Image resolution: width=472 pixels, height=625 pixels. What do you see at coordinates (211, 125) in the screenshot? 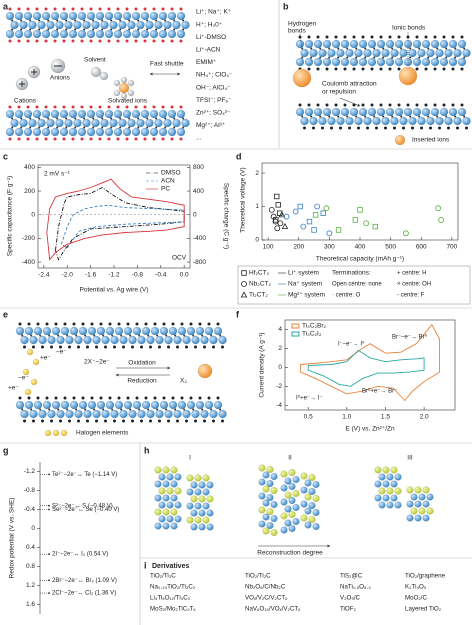
I see `ion-label: Mg²⁺; Al³⁺` at bounding box center [211, 125].